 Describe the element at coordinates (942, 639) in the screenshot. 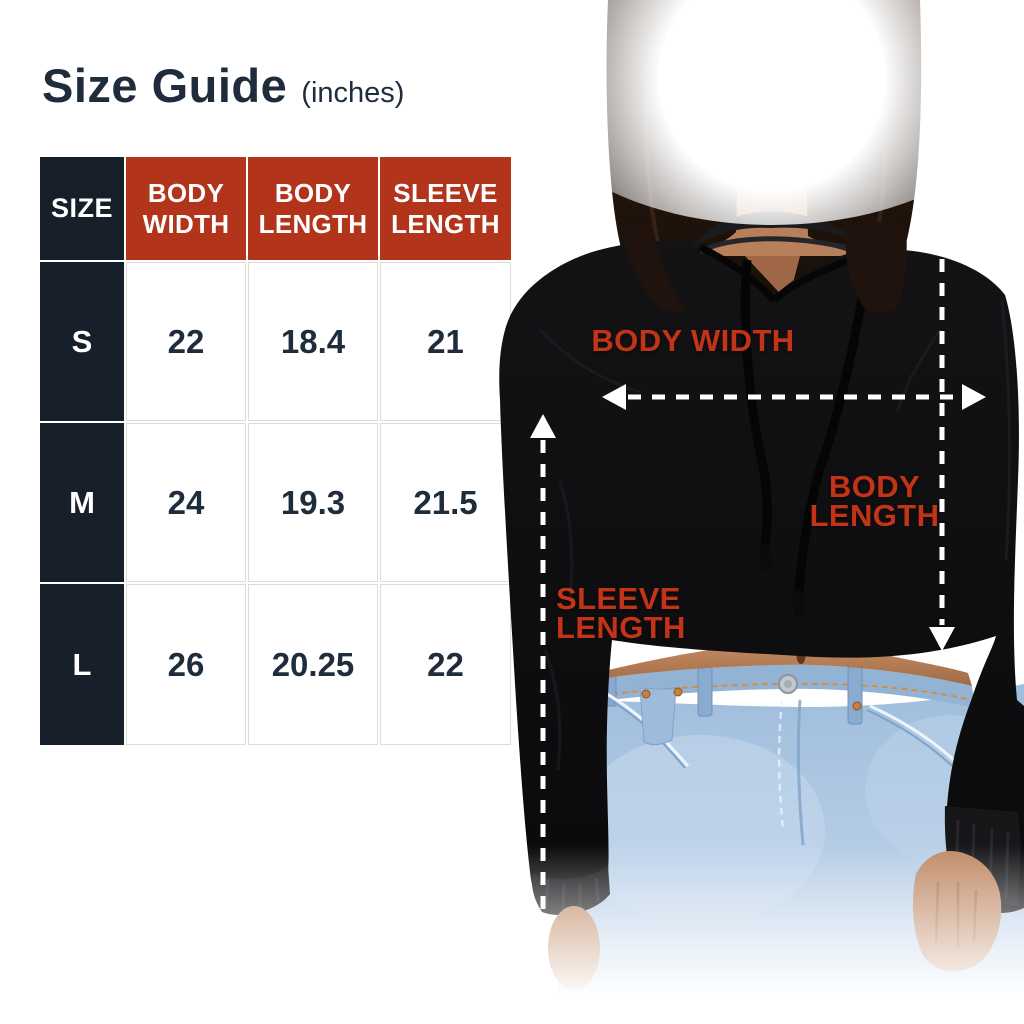

I see `body-length-arrowhead-bottom` at that location.